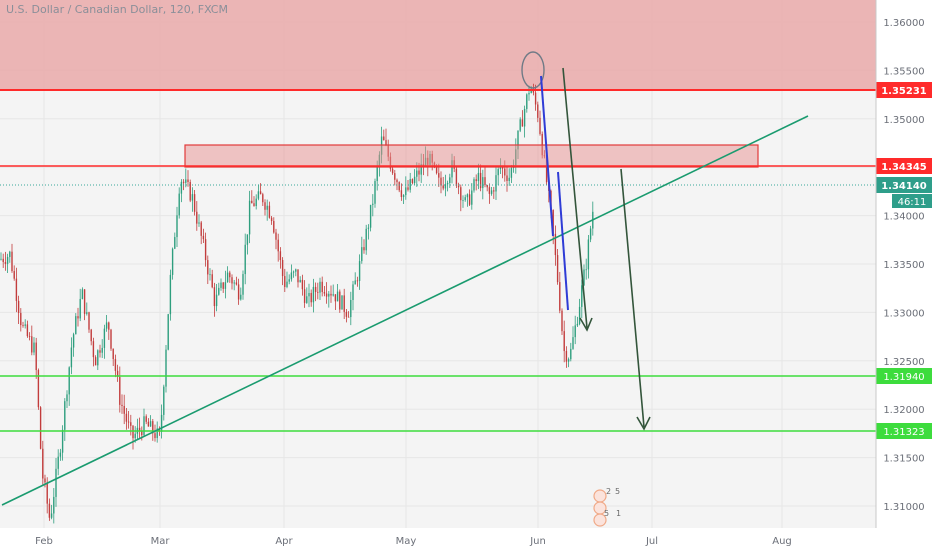 This screenshot has height=550, width=932. Describe the element at coordinates (903, 432) in the screenshot. I see `price-label-support-lower-text: 1.31323` at that location.